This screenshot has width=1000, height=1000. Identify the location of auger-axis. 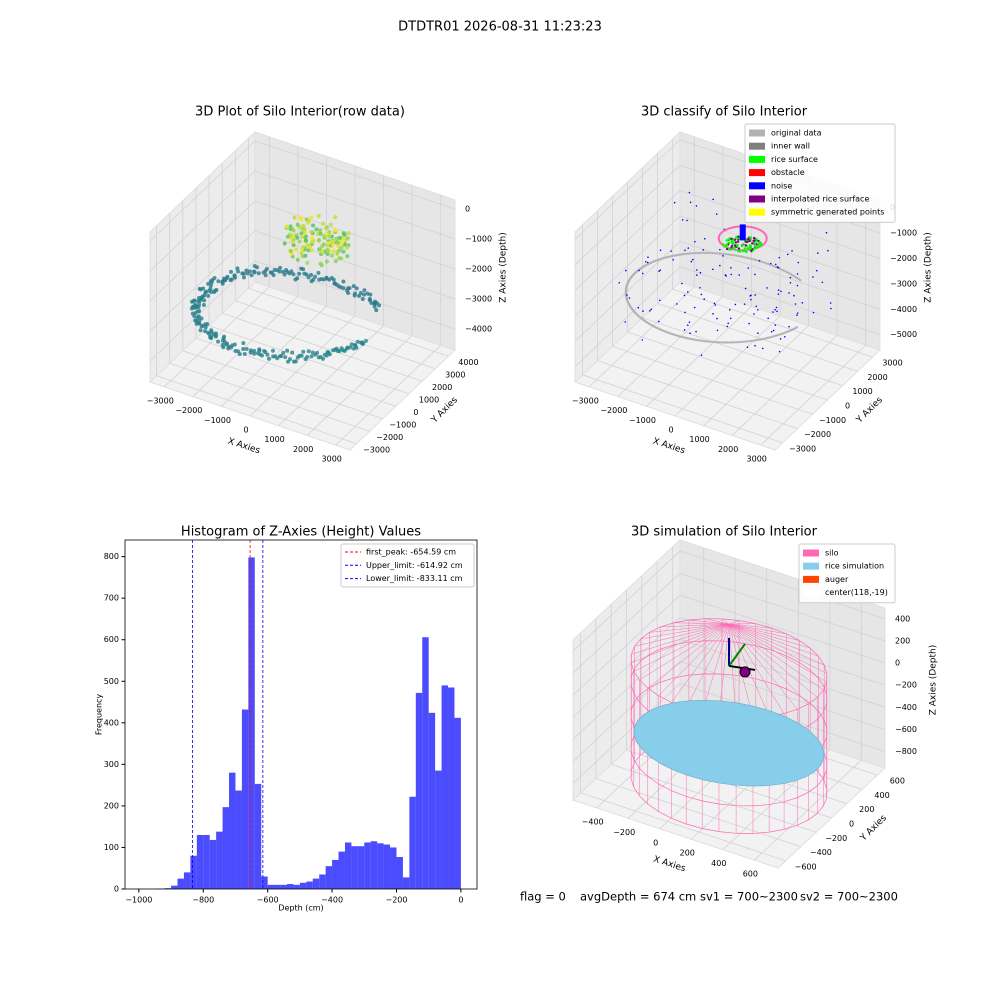
(737, 655).